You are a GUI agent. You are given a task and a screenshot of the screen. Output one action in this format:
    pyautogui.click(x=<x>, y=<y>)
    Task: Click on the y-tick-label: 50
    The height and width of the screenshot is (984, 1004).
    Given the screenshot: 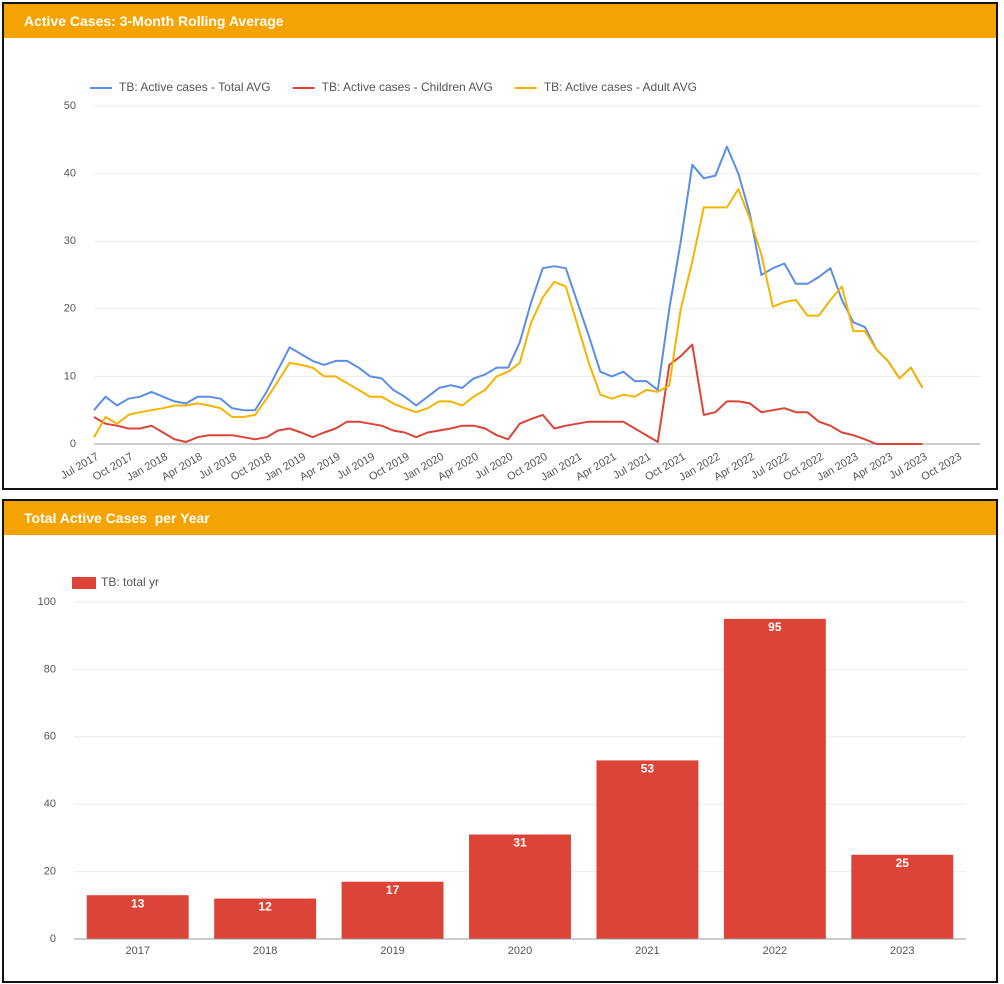 What is the action you would take?
    pyautogui.click(x=70, y=106)
    